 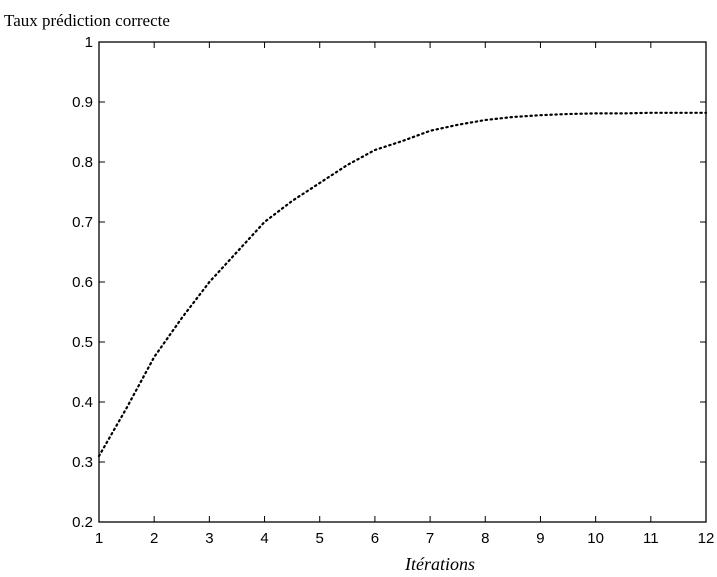 What do you see at coordinates (540, 538) in the screenshot?
I see `x-tick-label: 9` at bounding box center [540, 538].